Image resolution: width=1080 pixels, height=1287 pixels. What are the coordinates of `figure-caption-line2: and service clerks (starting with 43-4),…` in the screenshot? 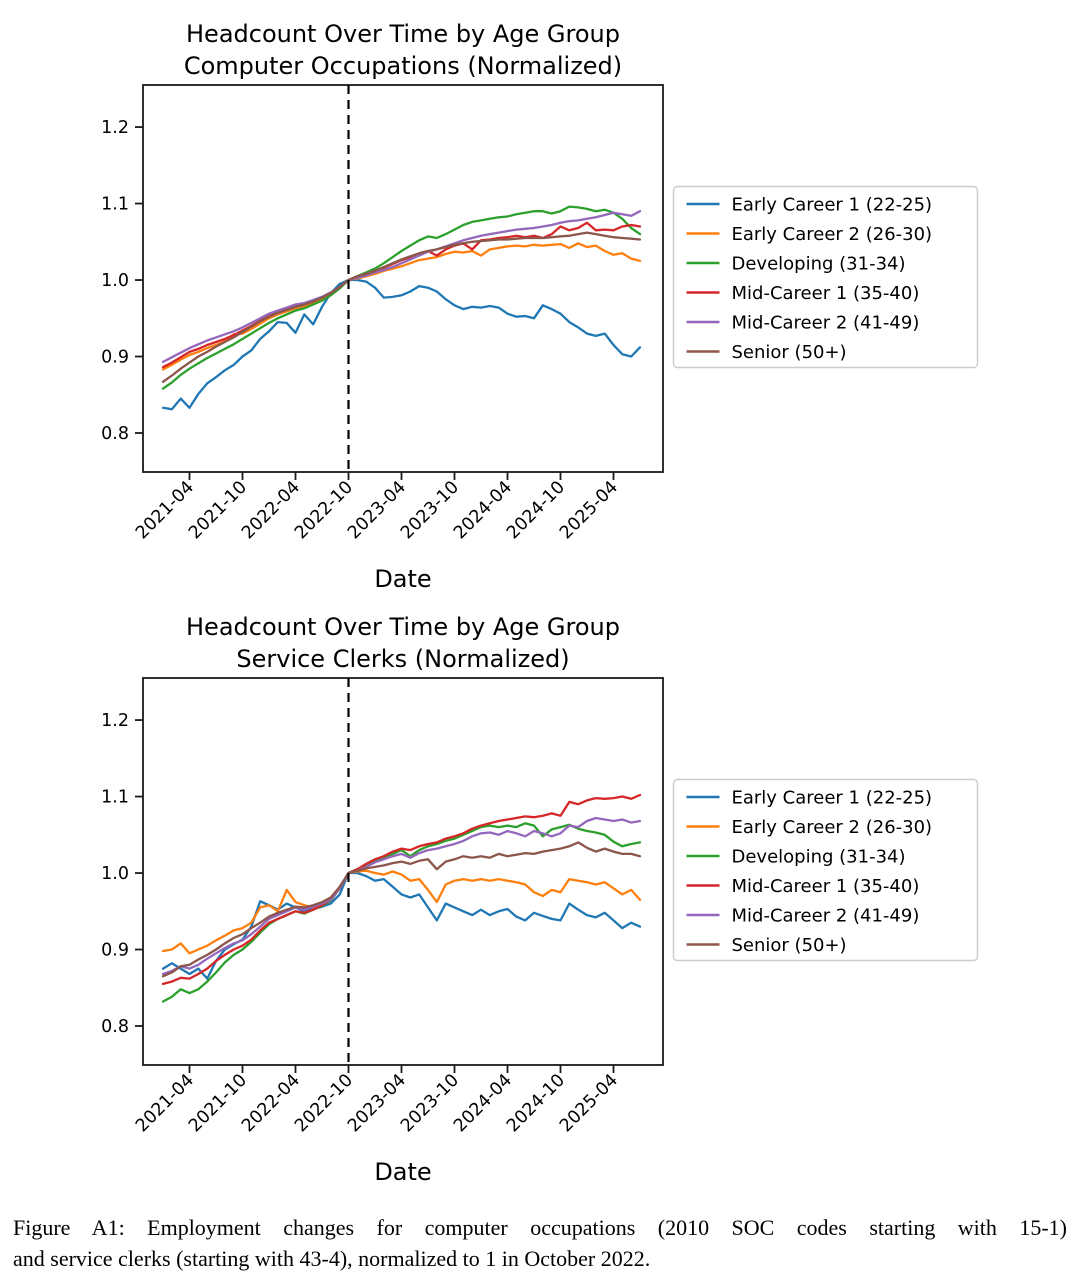 It's located at (332, 1258).